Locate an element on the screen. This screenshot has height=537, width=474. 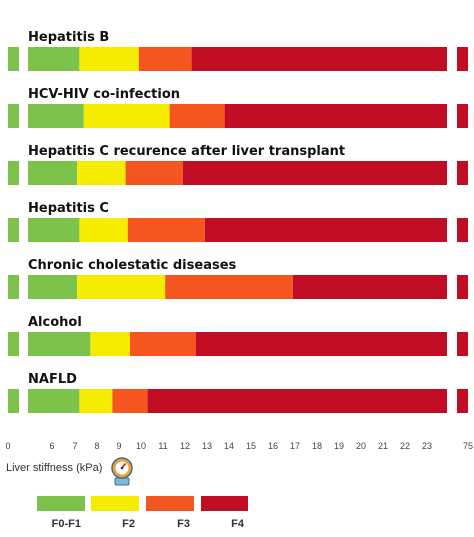
x-tick-label: 15 is located at coordinates (251, 446).